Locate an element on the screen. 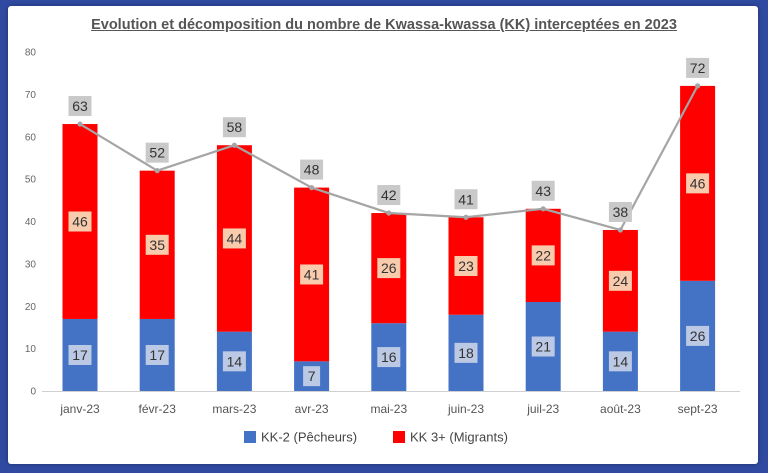 Image resolution: width=768 pixels, height=473 pixels. data-label-total: 58 is located at coordinates (235, 127).